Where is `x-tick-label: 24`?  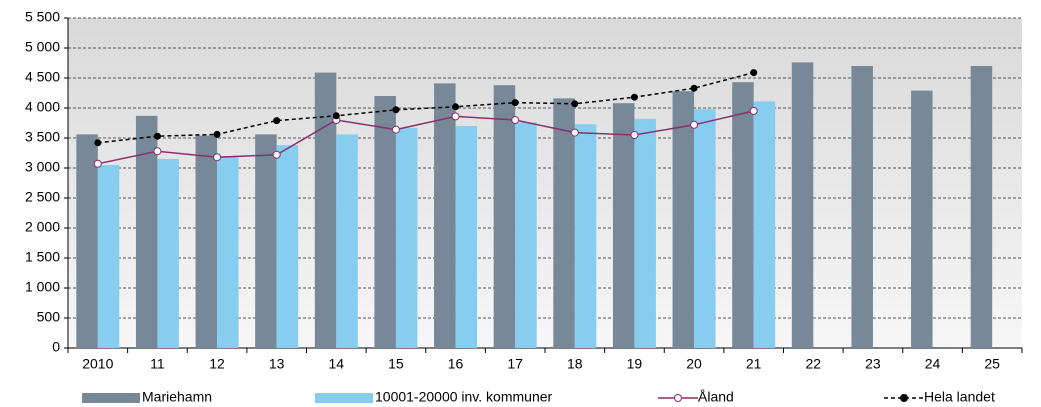
x-tick-label: 24 is located at coordinates (933, 364).